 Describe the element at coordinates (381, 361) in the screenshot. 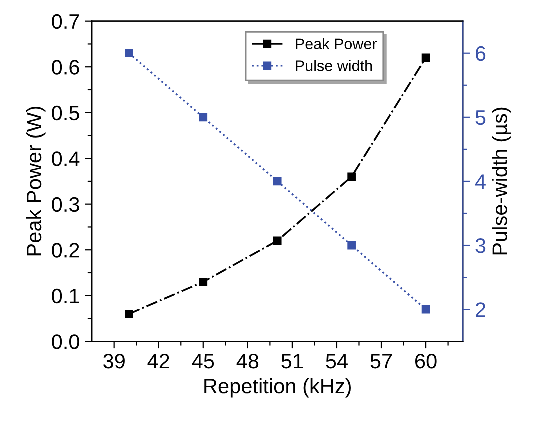

I see `x-tick-label: 57` at that location.